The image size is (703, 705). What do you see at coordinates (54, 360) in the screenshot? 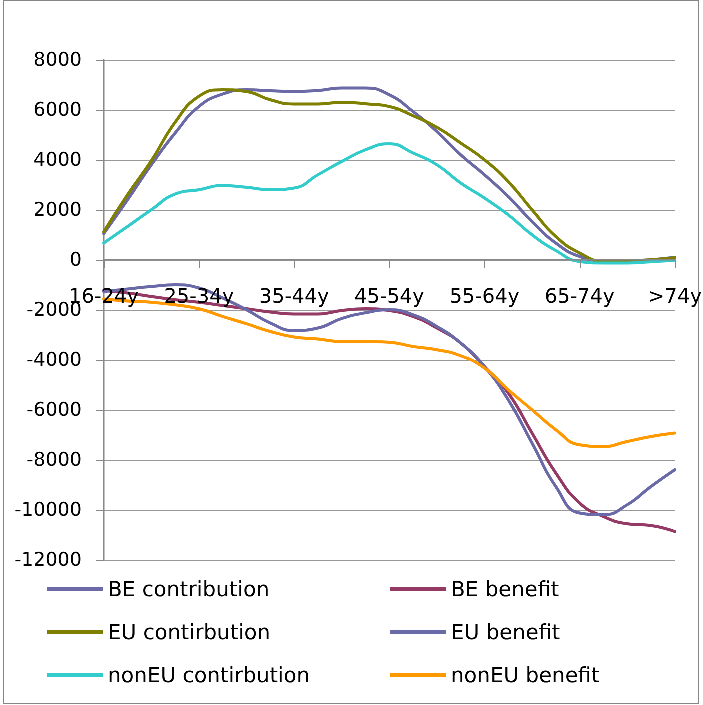
I see `y-tick-label: -4000` at bounding box center [54, 360].